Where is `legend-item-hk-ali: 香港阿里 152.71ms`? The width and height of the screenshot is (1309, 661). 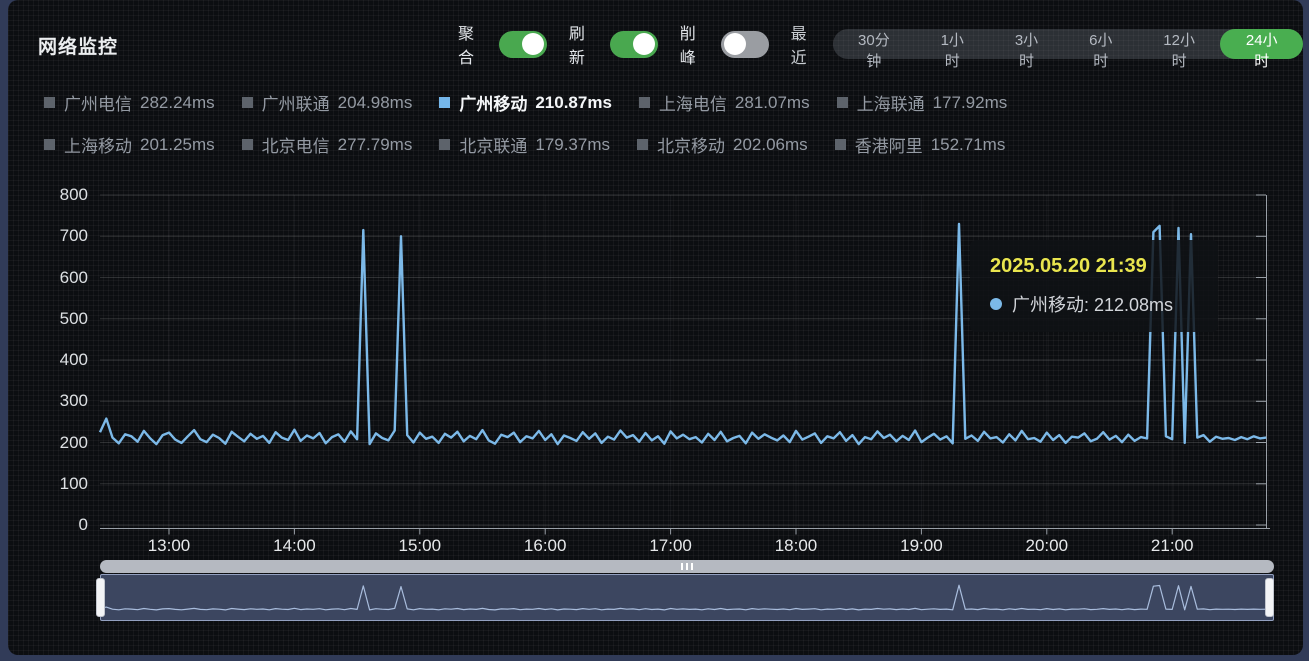 legend-item-hk-ali: 香港阿里 152.71ms is located at coordinates (920, 144).